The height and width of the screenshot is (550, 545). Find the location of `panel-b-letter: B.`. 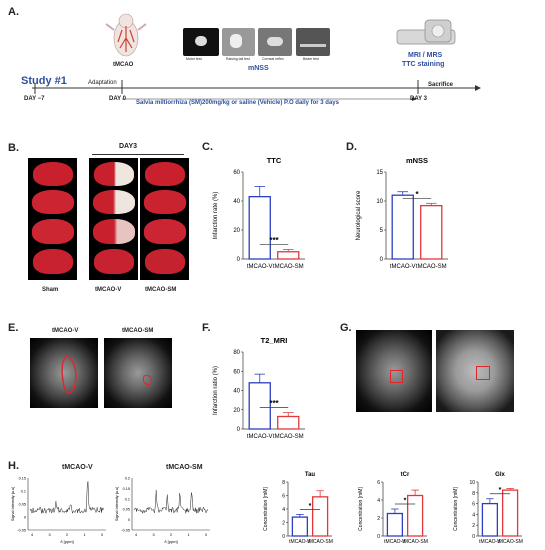

panel-b-letter: B. is located at coordinates (13, 148).